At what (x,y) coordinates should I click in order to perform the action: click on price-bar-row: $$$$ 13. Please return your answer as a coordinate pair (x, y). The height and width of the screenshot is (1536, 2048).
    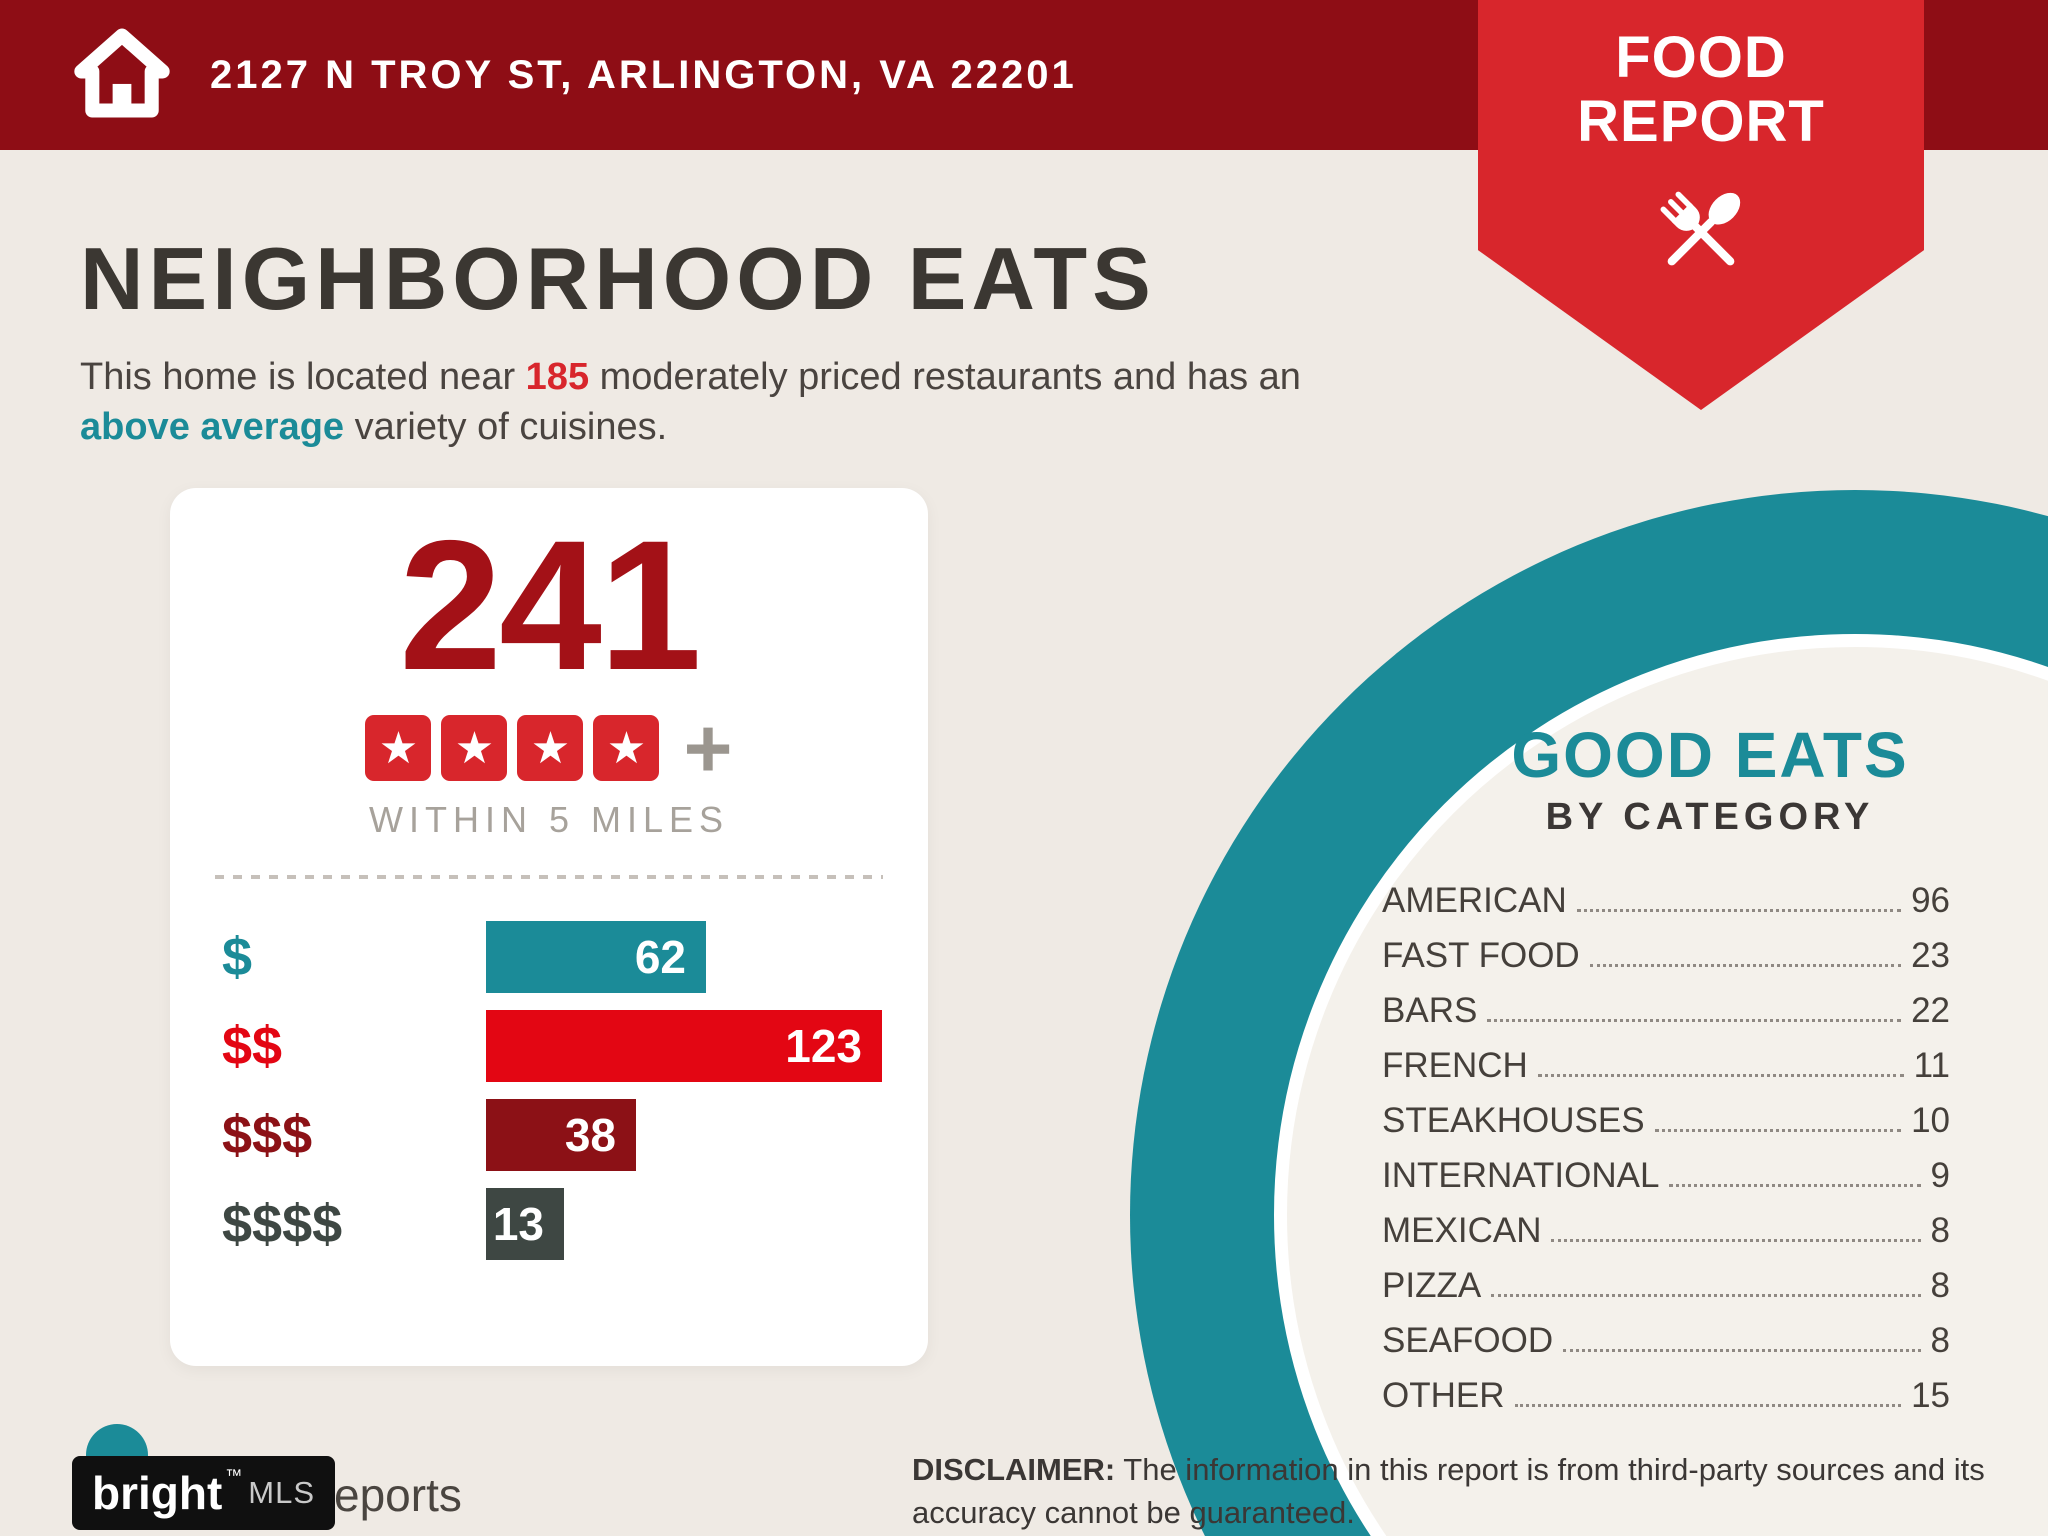
    Looking at the image, I should click on (575, 1224).